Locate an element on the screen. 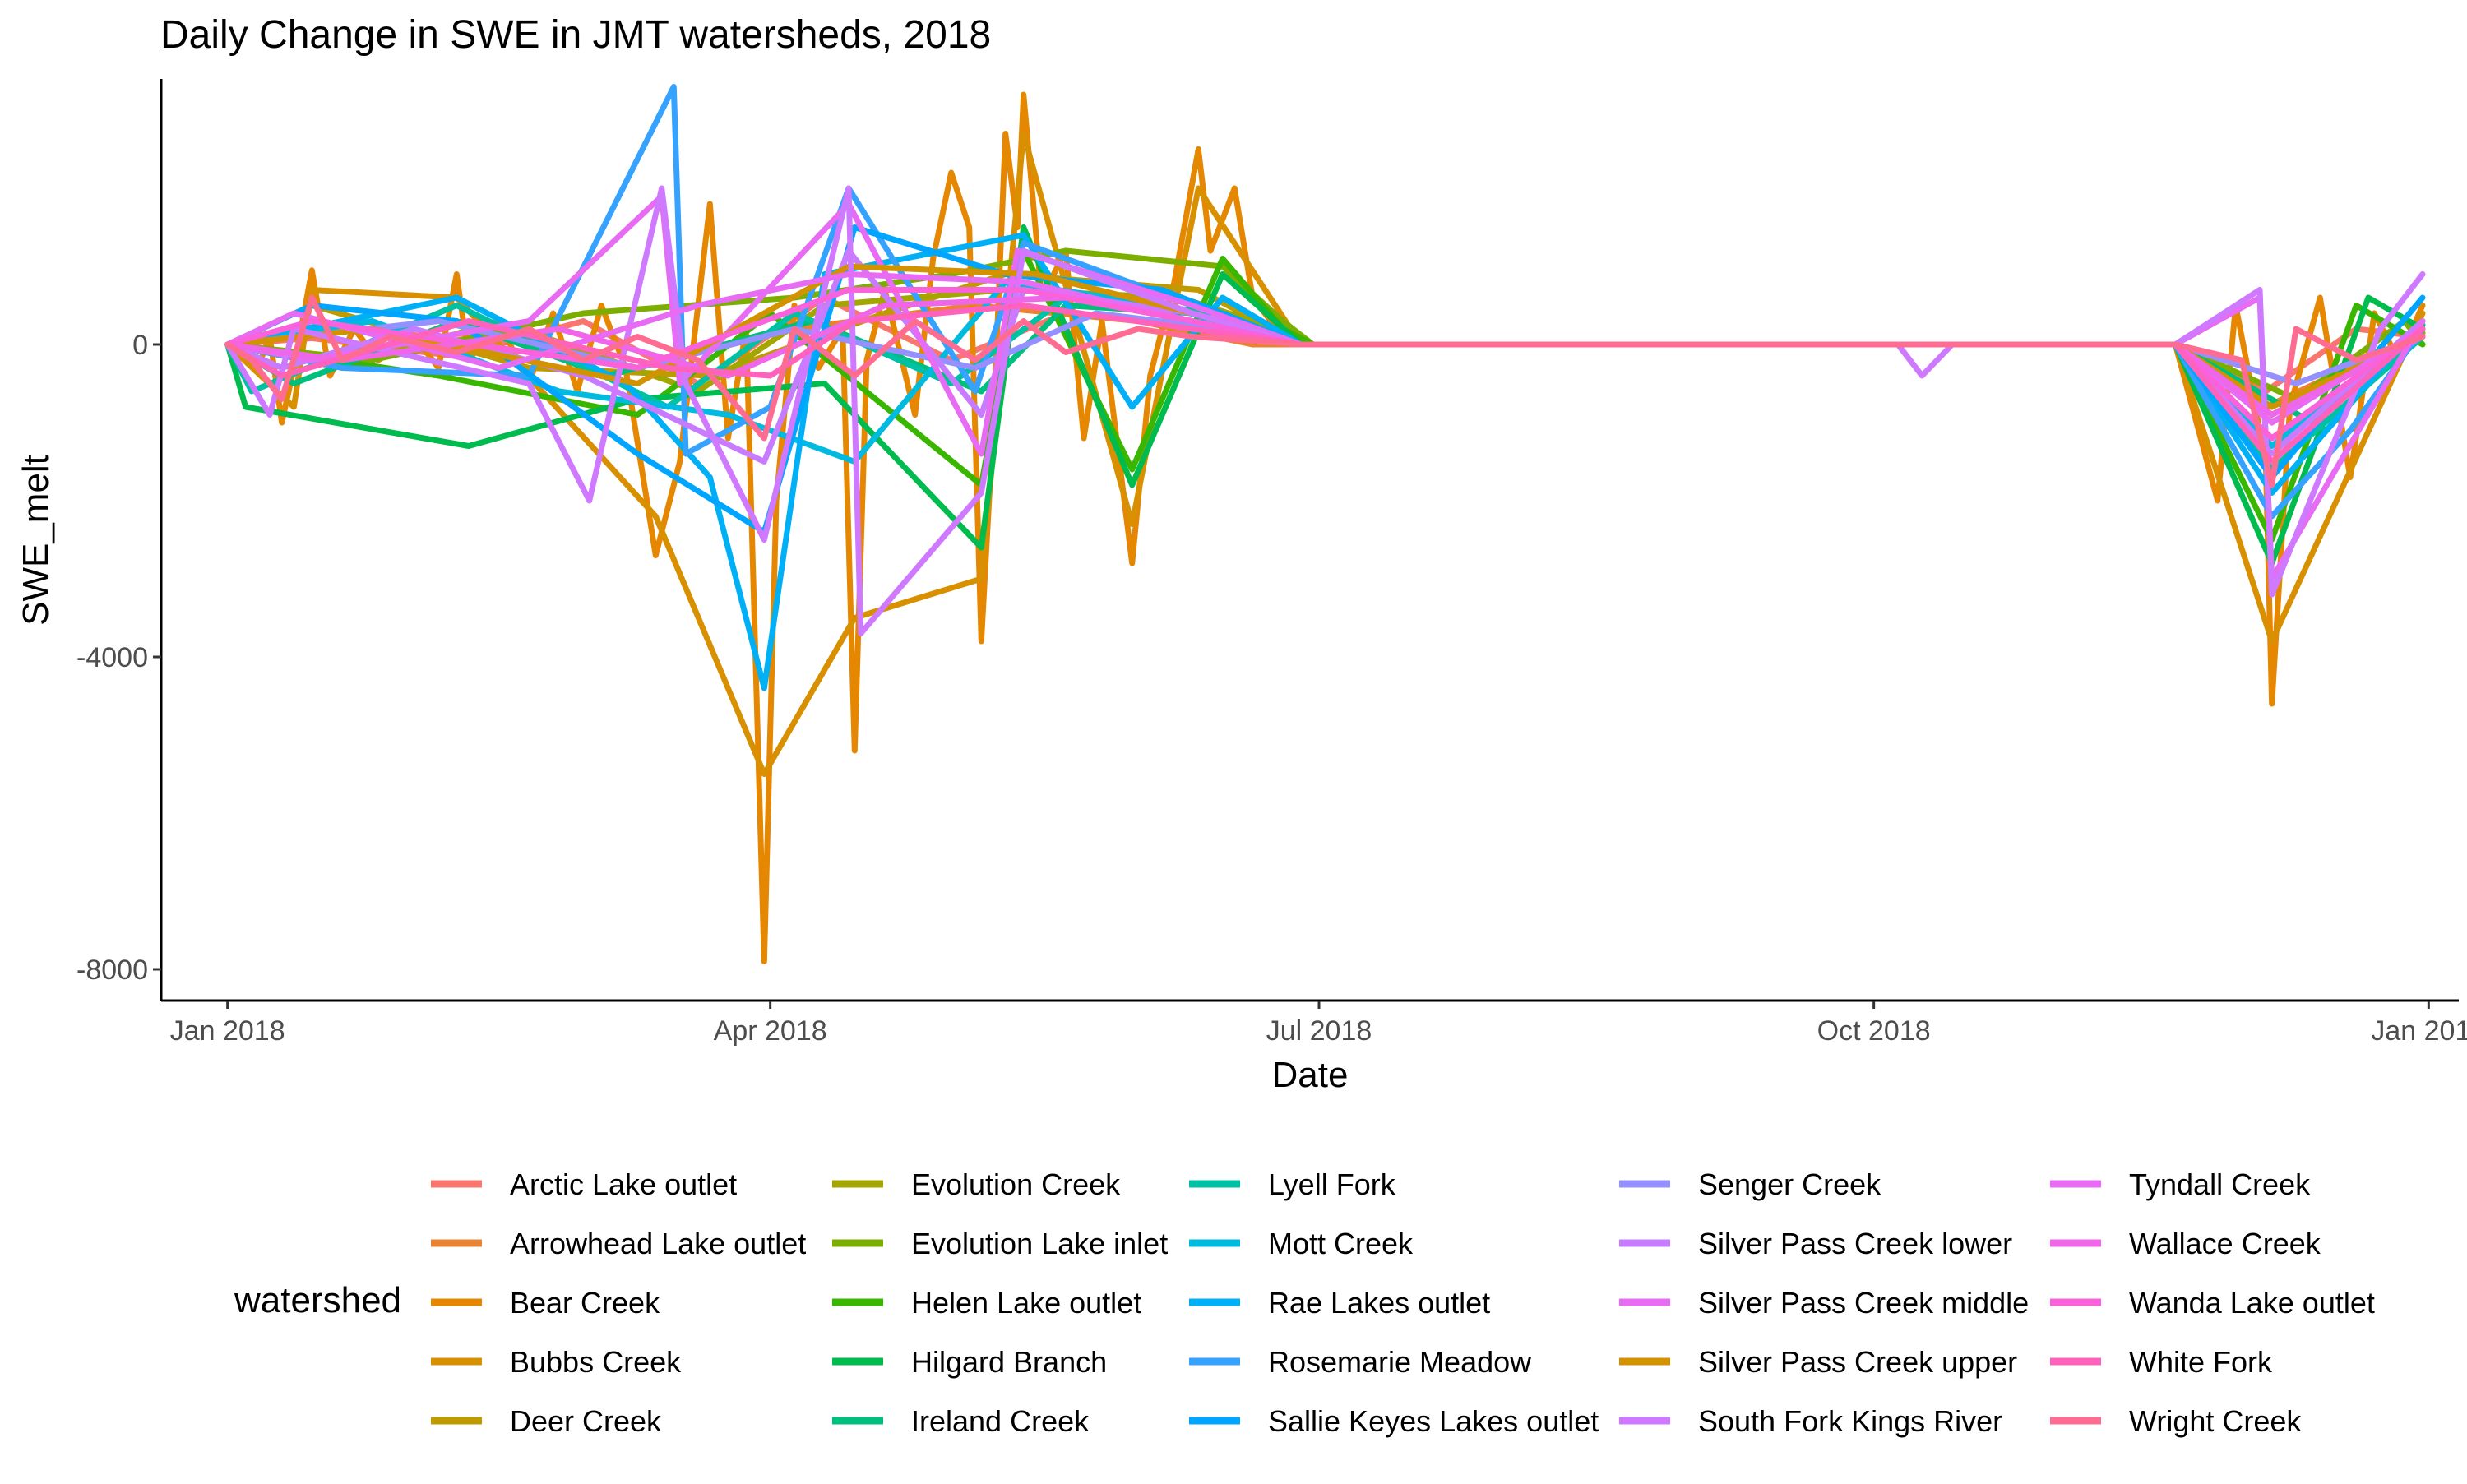  legend-label-0: Arctic Lake outlet is located at coordinates (623, 1184).